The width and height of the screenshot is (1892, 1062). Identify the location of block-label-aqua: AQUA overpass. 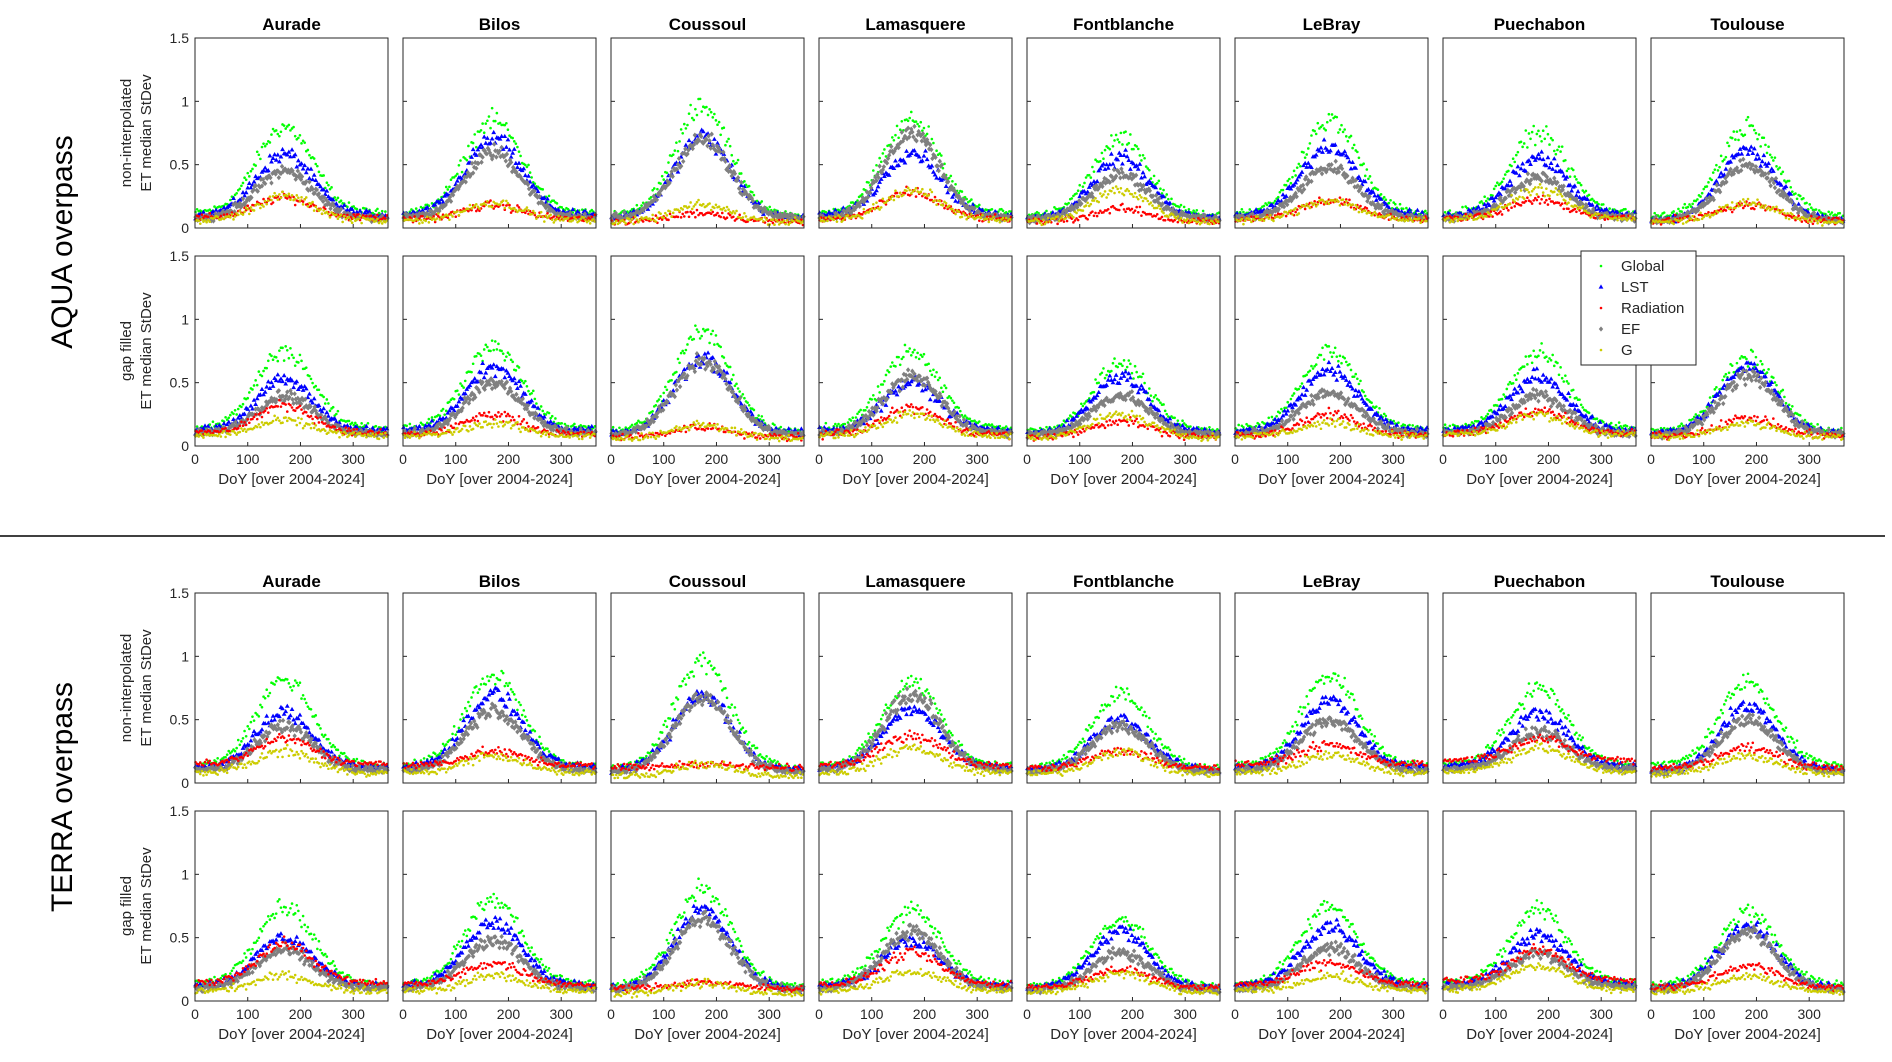
(62, 241).